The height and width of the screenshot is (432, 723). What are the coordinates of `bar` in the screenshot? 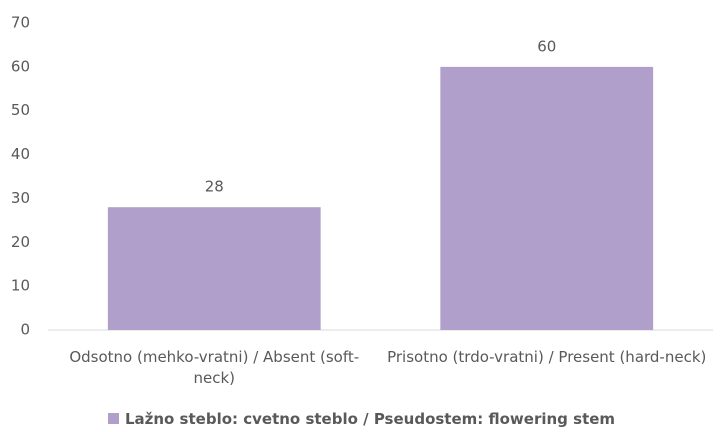 It's located at (214, 268).